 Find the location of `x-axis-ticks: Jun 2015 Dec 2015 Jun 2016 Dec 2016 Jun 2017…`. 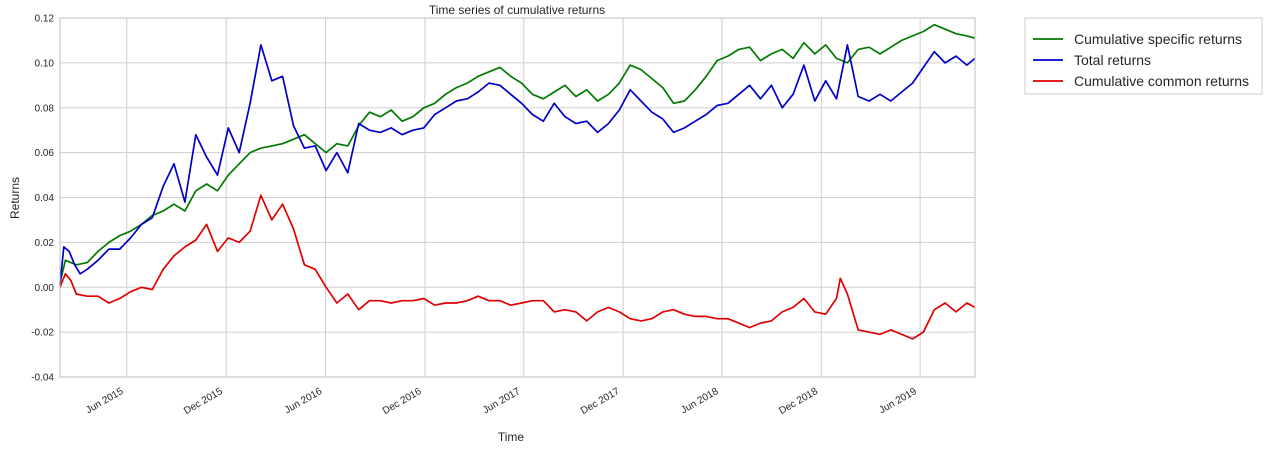

x-axis-ticks: Jun 2015 Dec 2015 Jun 2016 Dec 2016 Jun 2017… is located at coordinates (501, 401).